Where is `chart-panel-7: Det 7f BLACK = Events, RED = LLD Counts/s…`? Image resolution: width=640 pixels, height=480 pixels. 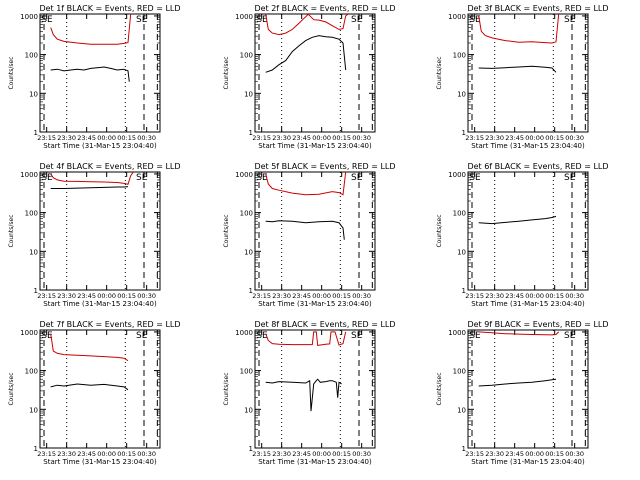
chart-panel-7: Det 7f BLACK = Events, RED = LLD Counts/s… is located at coordinates (94, 393).